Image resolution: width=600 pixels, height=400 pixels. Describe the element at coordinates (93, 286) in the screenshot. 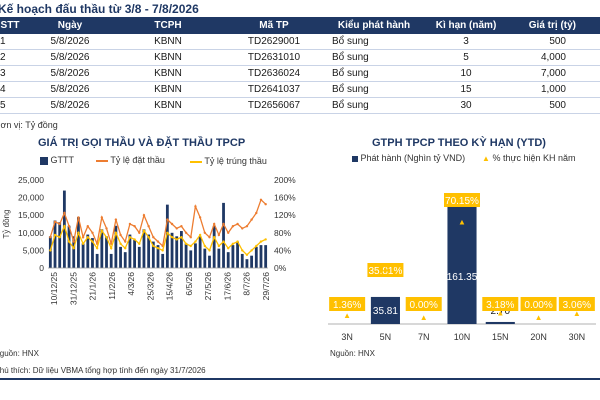

I see `x-tick-label: 21/1/26` at that location.